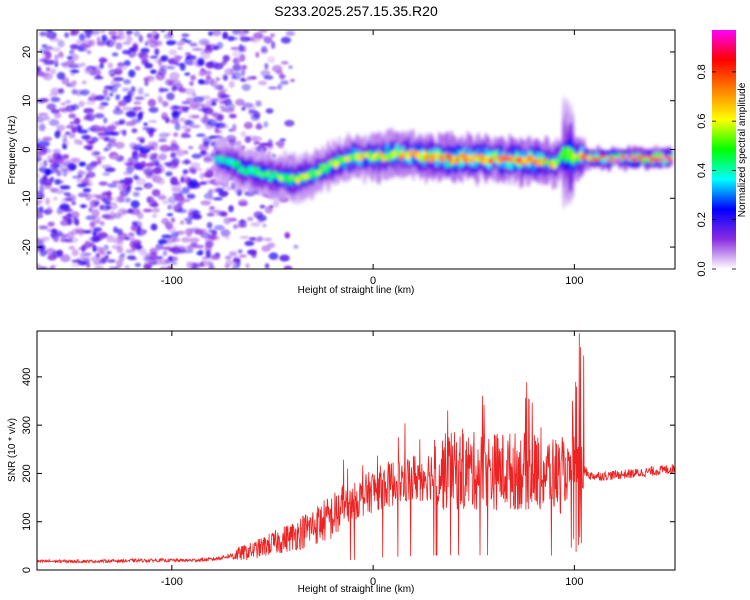 This screenshot has width=750, height=600. What do you see at coordinates (27, 473) in the screenshot?
I see `y-tick-label: 200` at bounding box center [27, 473].